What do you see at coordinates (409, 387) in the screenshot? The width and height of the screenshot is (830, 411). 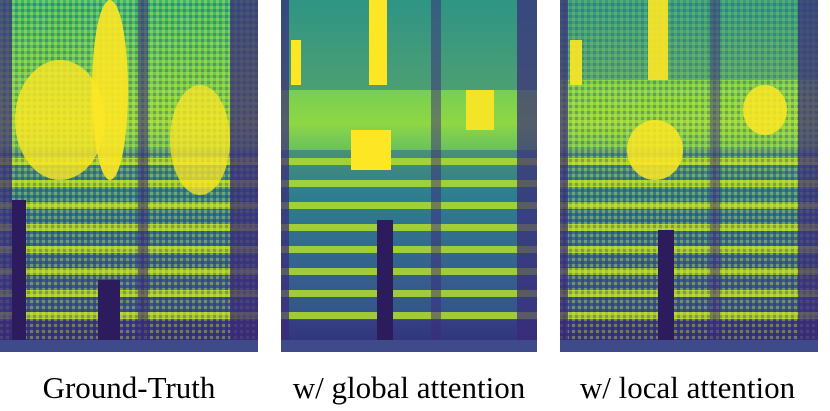 I see `caption: w/ global attention` at bounding box center [409, 387].